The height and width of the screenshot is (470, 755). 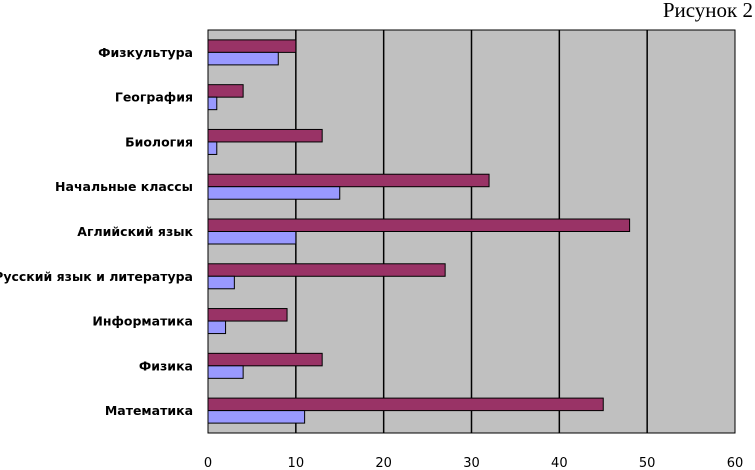 I want to click on x-tick-label: 20, so click(x=383, y=463).